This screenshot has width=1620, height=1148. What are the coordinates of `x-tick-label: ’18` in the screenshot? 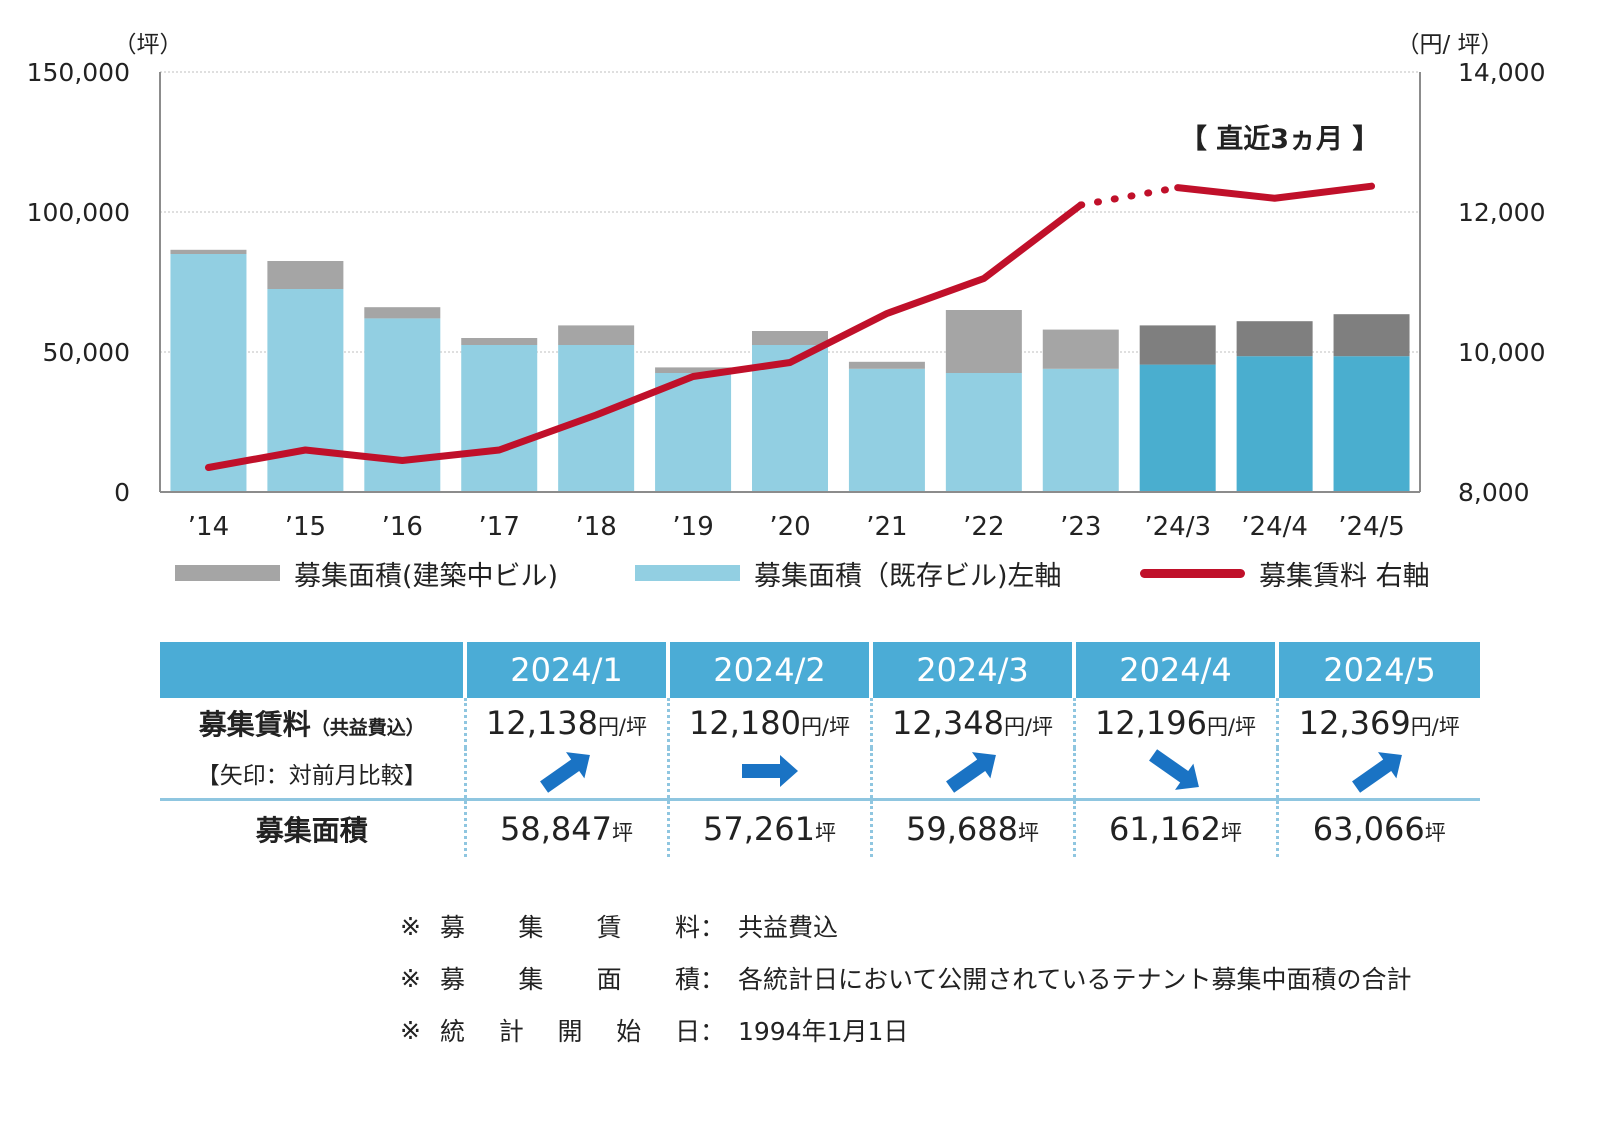 It's located at (595, 527).